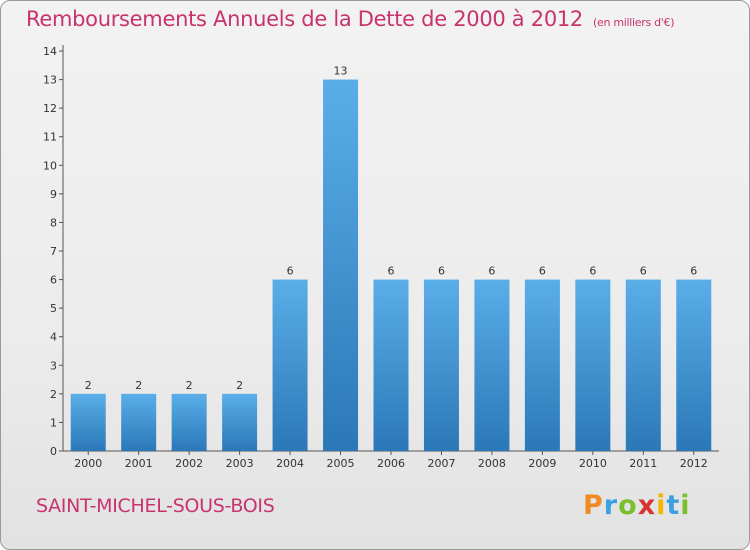 The image size is (750, 550). Describe the element at coordinates (53, 337) in the screenshot. I see `y-tick-label: 4` at that location.